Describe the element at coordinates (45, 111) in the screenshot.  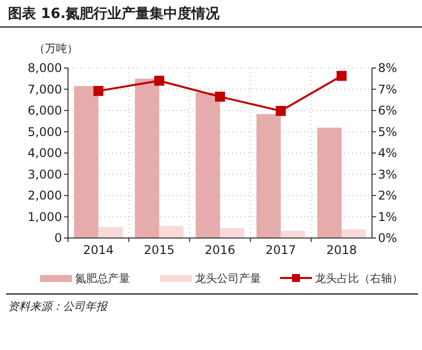
I see `y-tick-label: 6,000` at that location.